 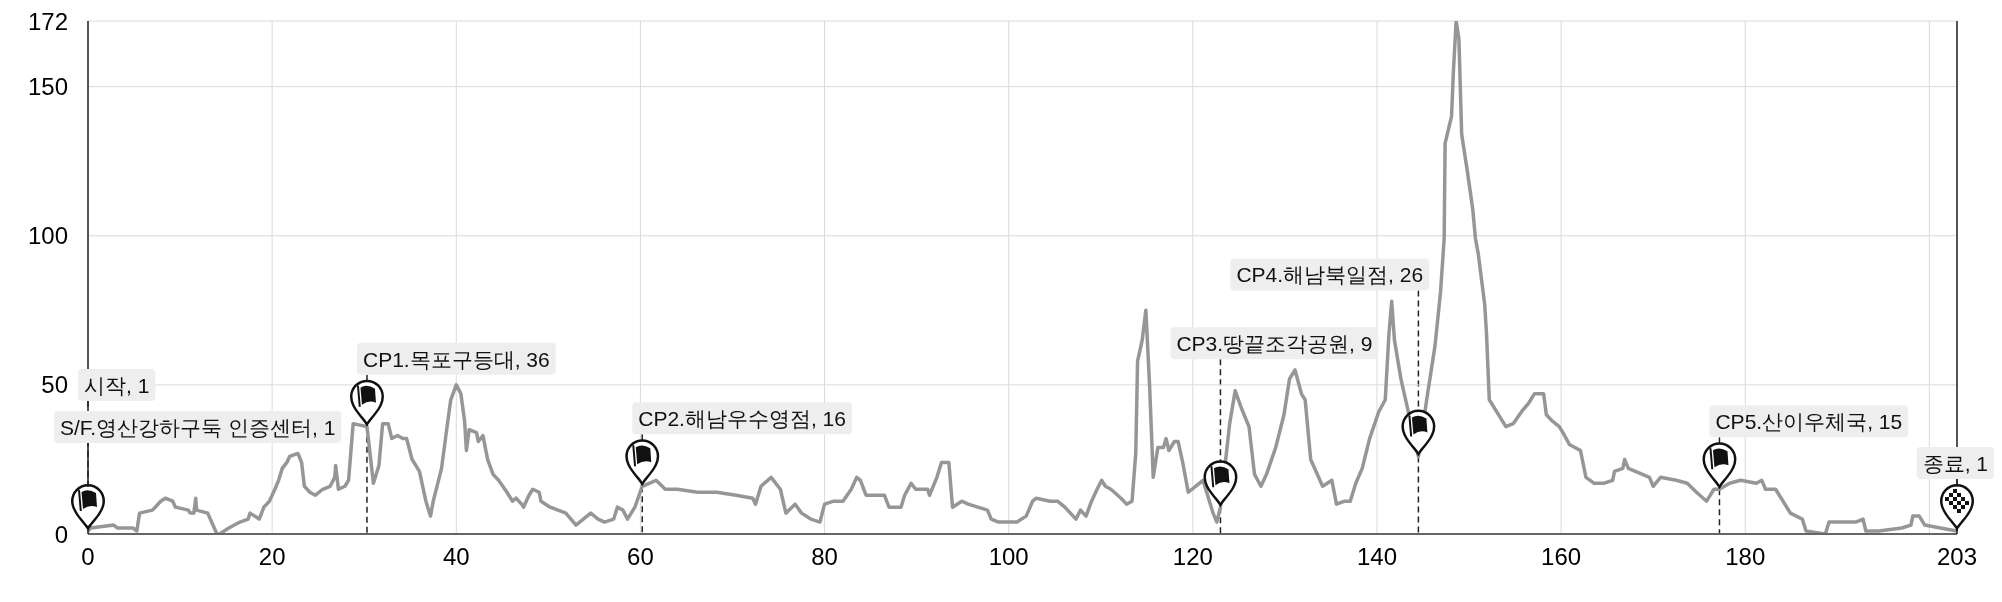 What do you see at coordinates (1376, 557) in the screenshot?
I see `x-tick-label: 140` at bounding box center [1376, 557].